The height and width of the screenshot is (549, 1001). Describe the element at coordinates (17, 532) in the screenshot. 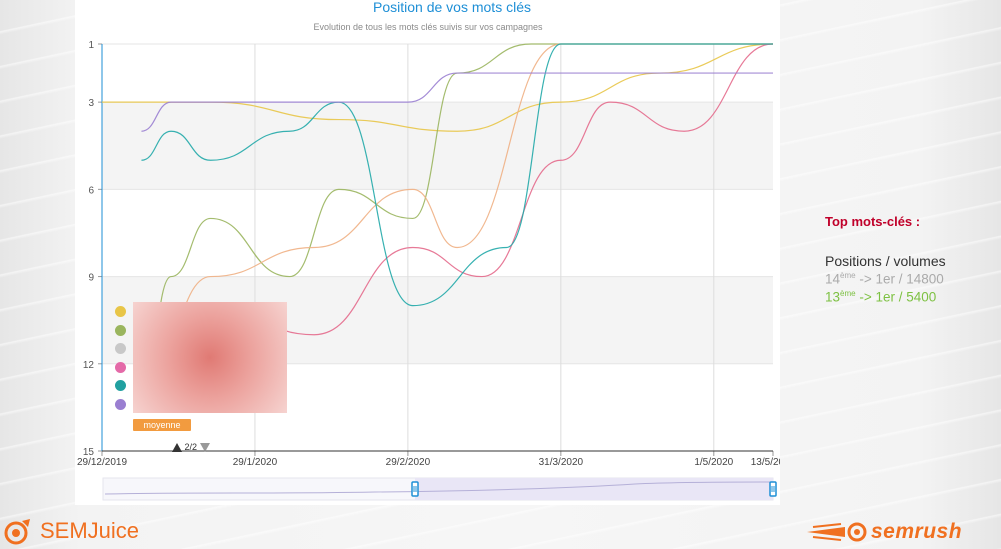

I see `semjuice-logo-icon` at that location.